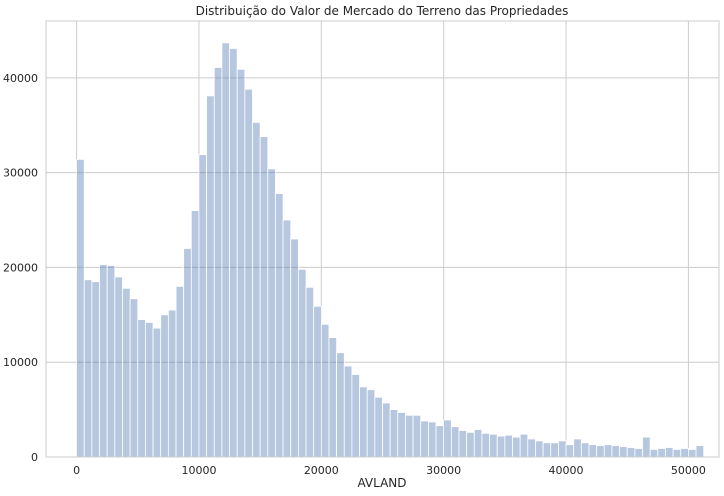 Image resolution: width=724 pixels, height=496 pixels. Describe the element at coordinates (381, 483) in the screenshot. I see `x-axis-label: AVLAND` at that location.